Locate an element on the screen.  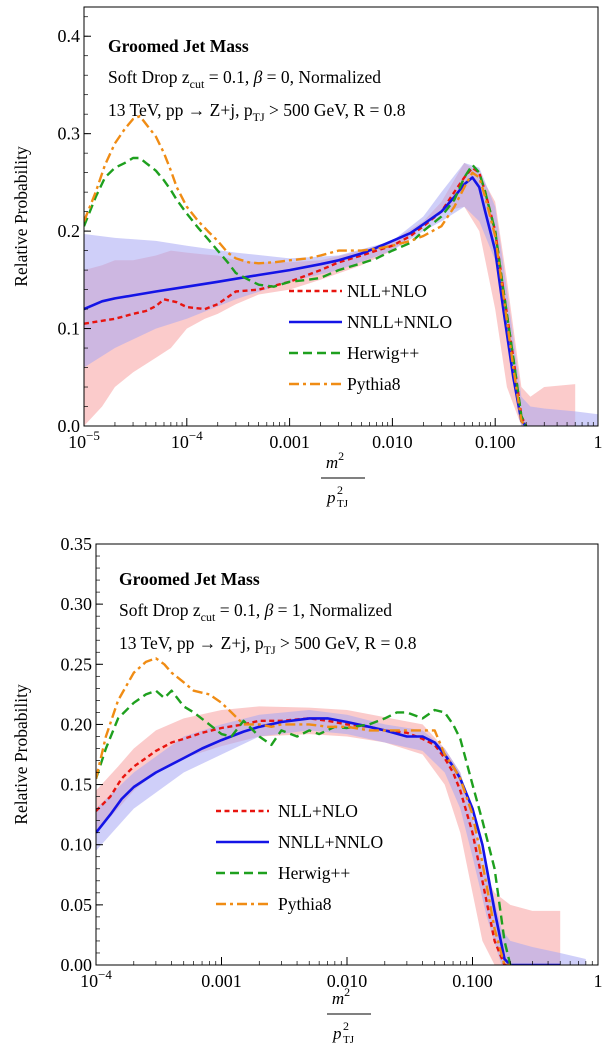
y-tick-label: 0.05 is located at coordinates (77, 905).